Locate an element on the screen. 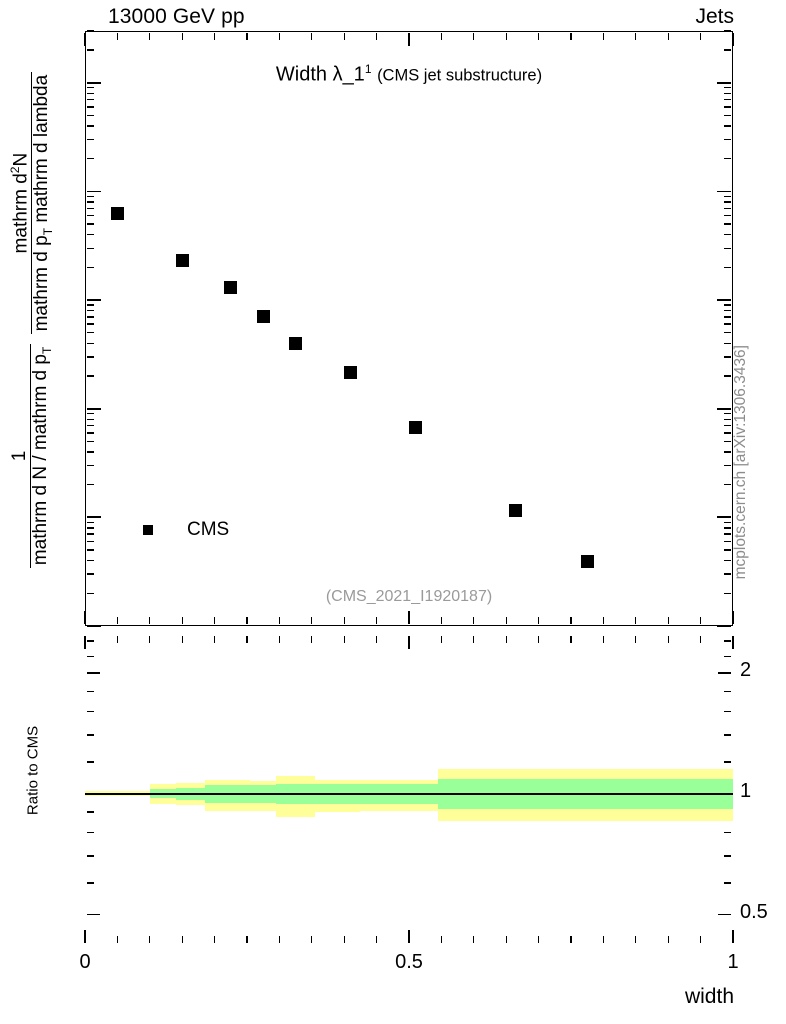 This screenshot has width=786, height=1024. ratio-y-axis-label: Ratio to CMS is located at coordinates (33, 770).